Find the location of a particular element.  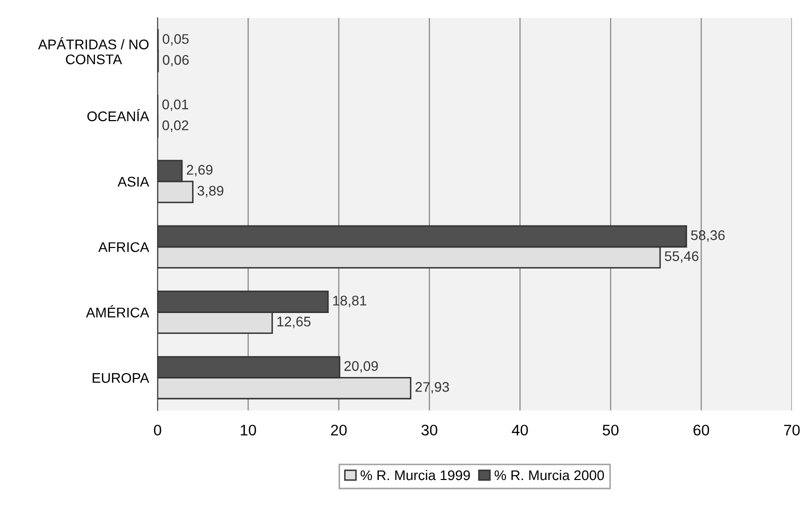

data-label: 20,09 is located at coordinates (361, 367).